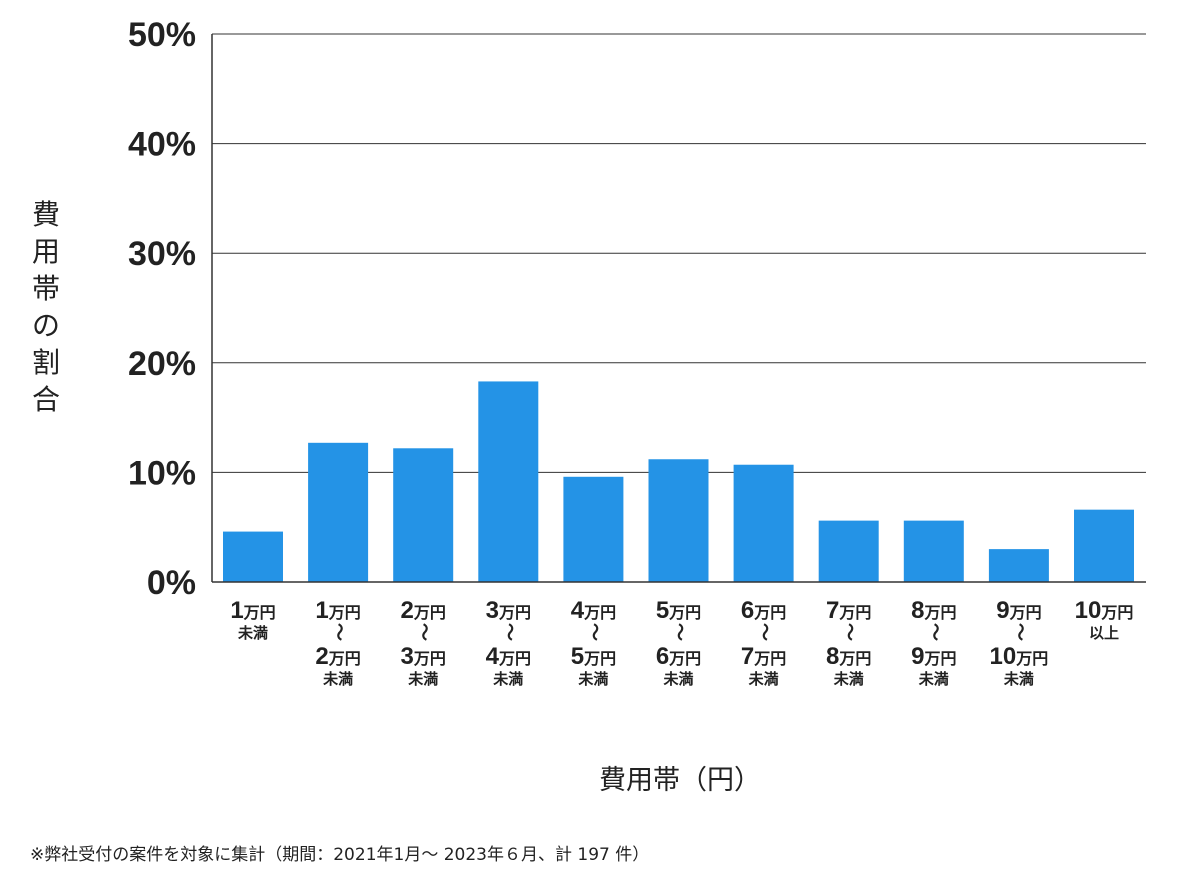  What do you see at coordinates (171, 583) in the screenshot?
I see `y-tick-label: 0%` at bounding box center [171, 583].